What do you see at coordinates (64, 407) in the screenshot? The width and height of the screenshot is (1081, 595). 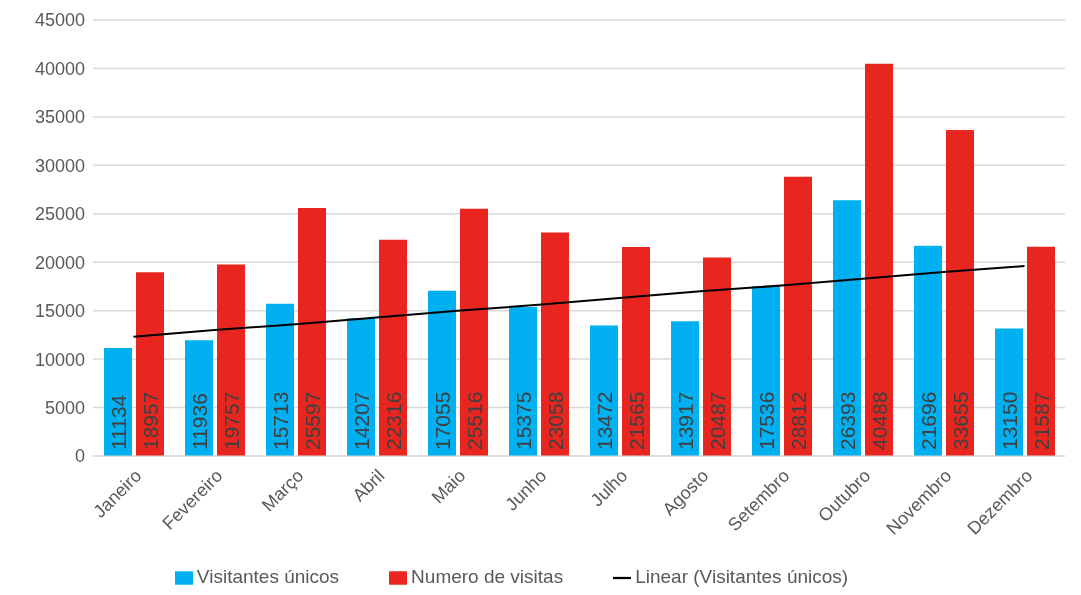 I see `y-tick-label: 5000` at bounding box center [64, 407].